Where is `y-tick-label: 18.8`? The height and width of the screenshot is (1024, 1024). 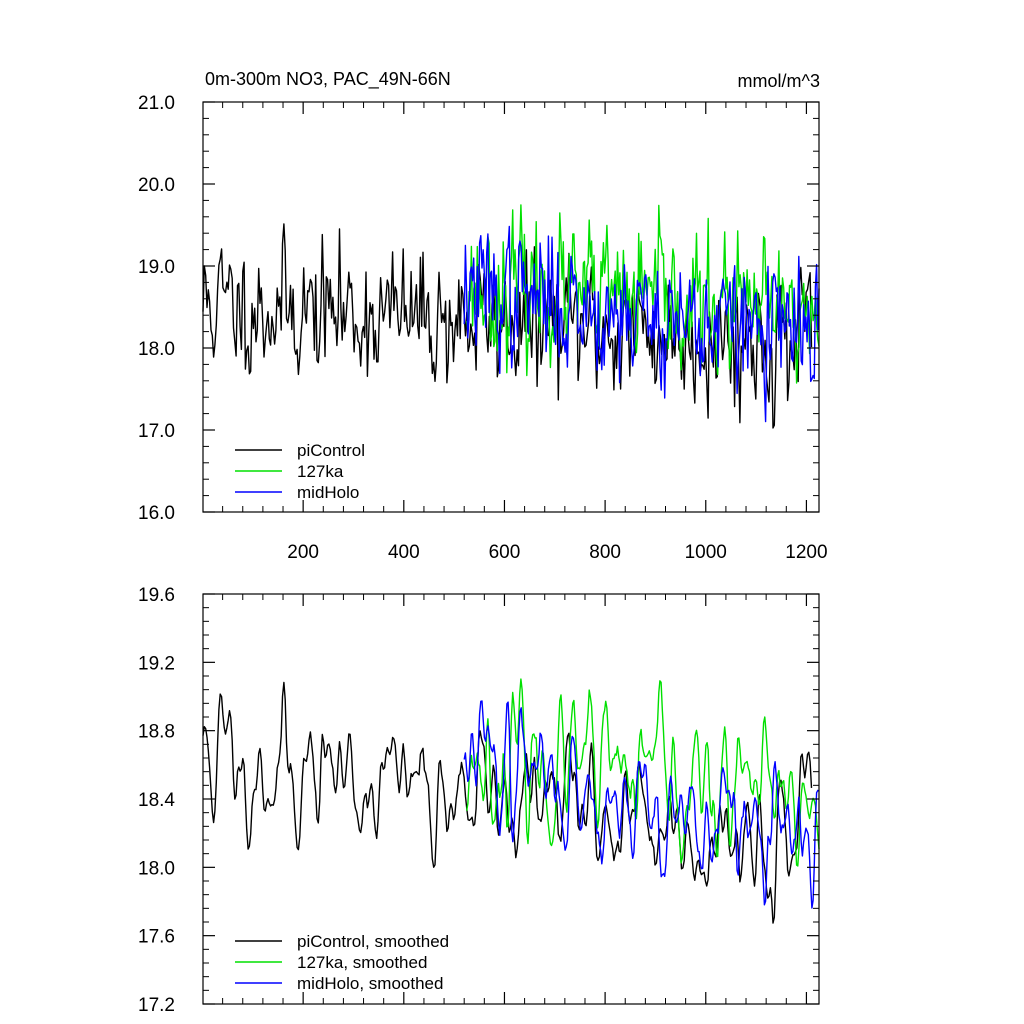
y-tick-label: 18.8 is located at coordinates (156, 732).